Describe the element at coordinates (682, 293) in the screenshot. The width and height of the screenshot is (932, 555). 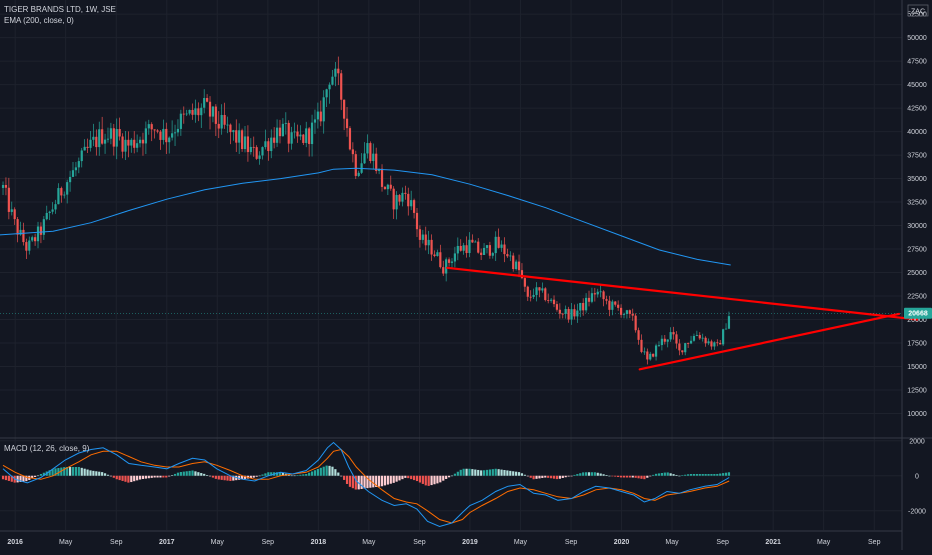
I see `upper-trendline` at that location.